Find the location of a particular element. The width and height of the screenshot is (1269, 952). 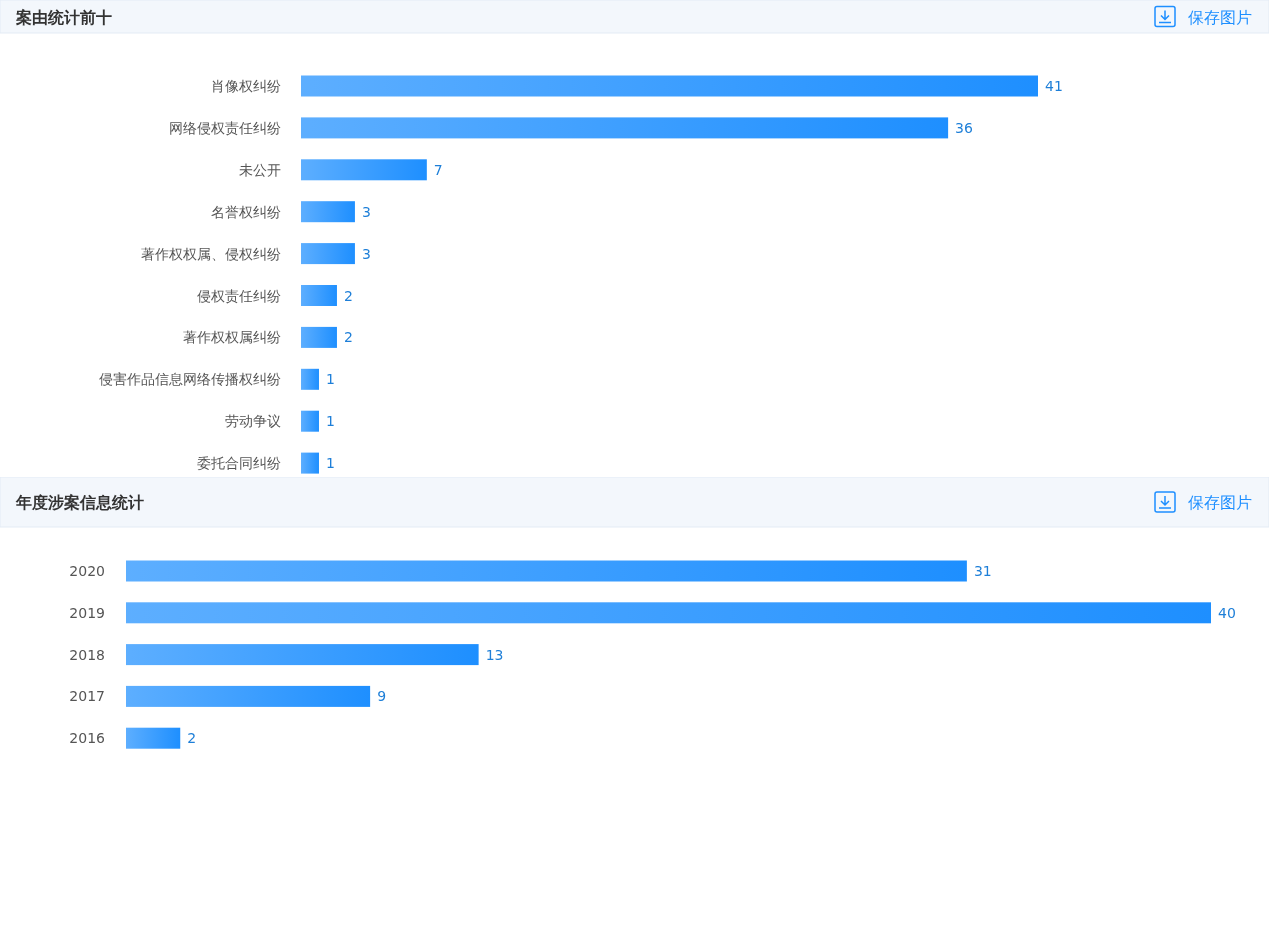

y-tick-label: 2016 is located at coordinates (87, 738).